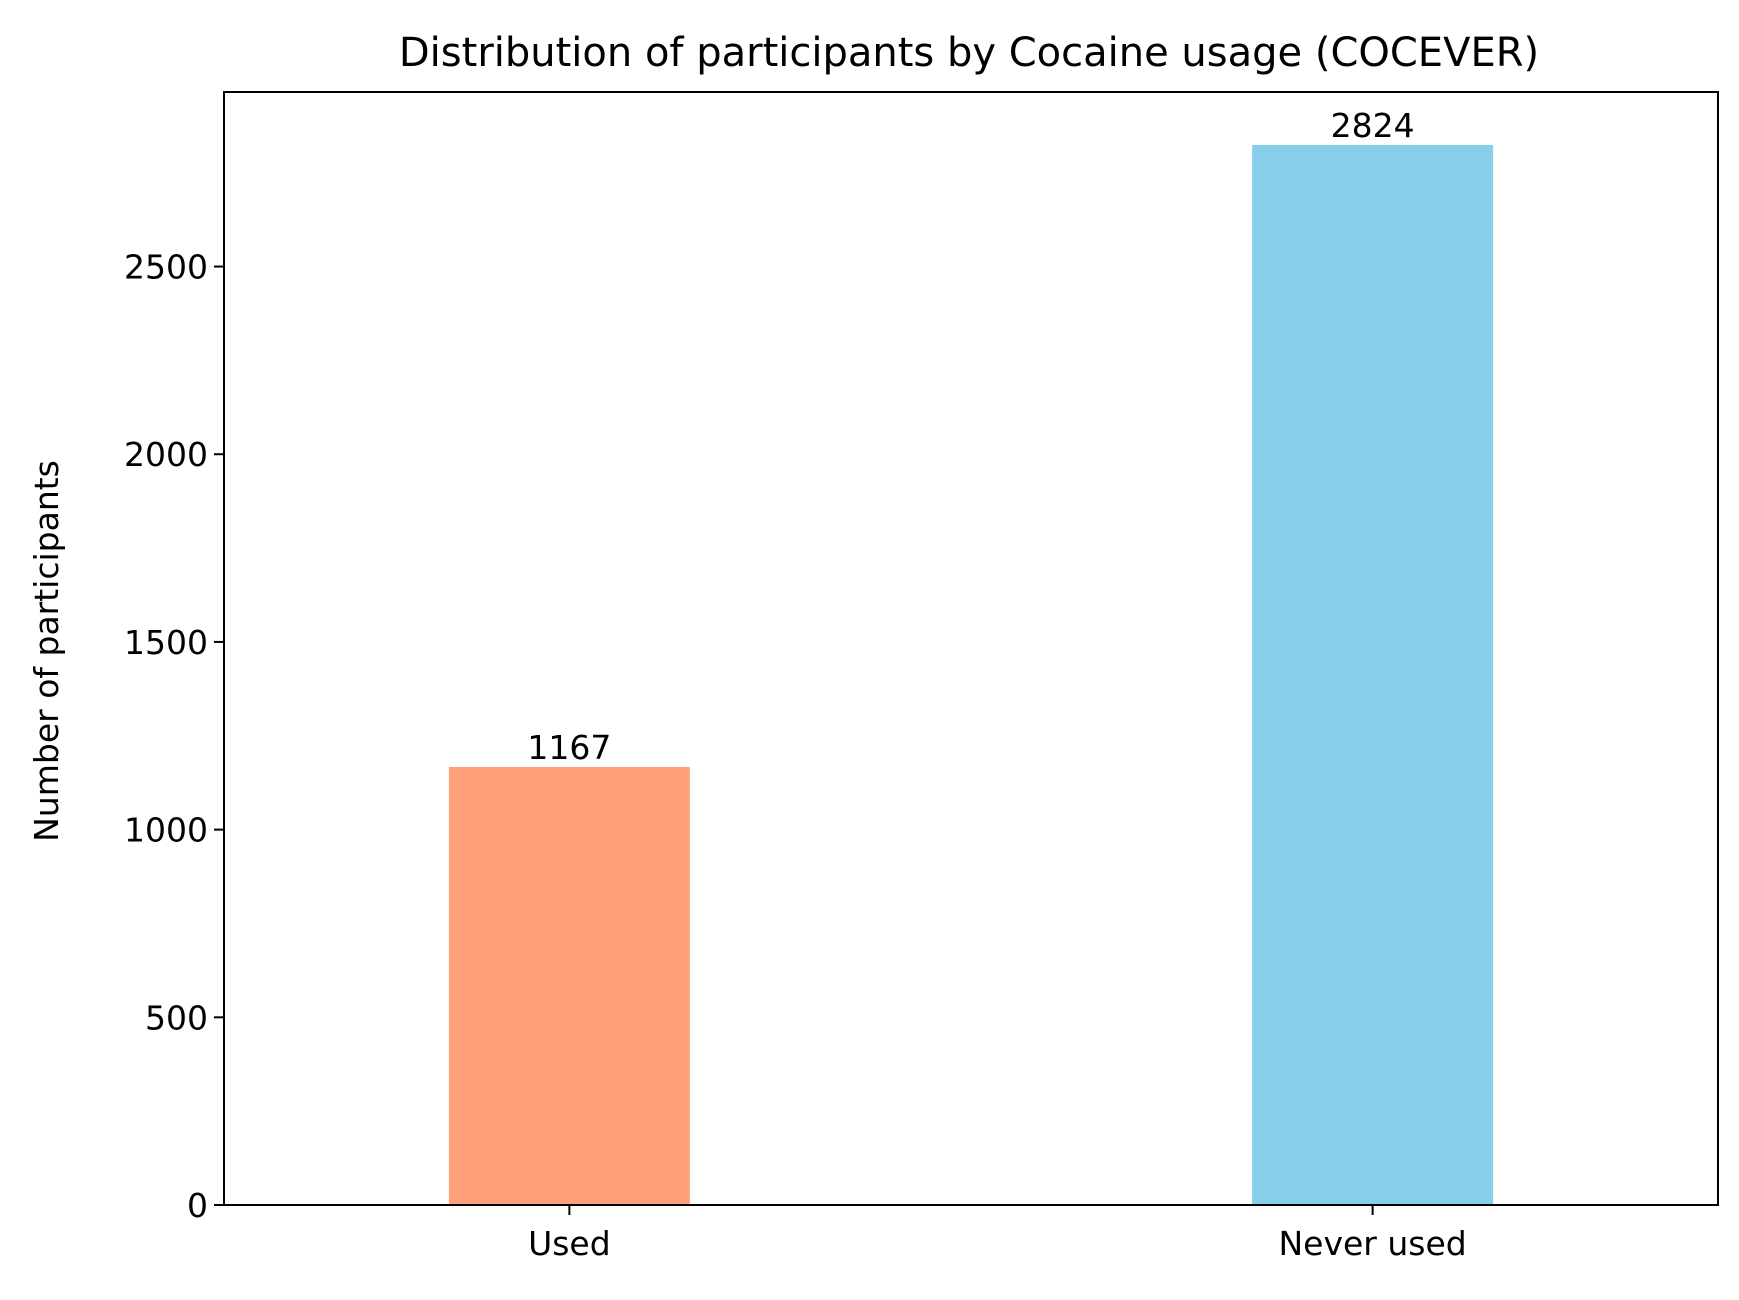 Image resolution: width=1739 pixels, height=1300 pixels. Describe the element at coordinates (569, 1243) in the screenshot. I see `x-tick-label-used: Used` at that location.